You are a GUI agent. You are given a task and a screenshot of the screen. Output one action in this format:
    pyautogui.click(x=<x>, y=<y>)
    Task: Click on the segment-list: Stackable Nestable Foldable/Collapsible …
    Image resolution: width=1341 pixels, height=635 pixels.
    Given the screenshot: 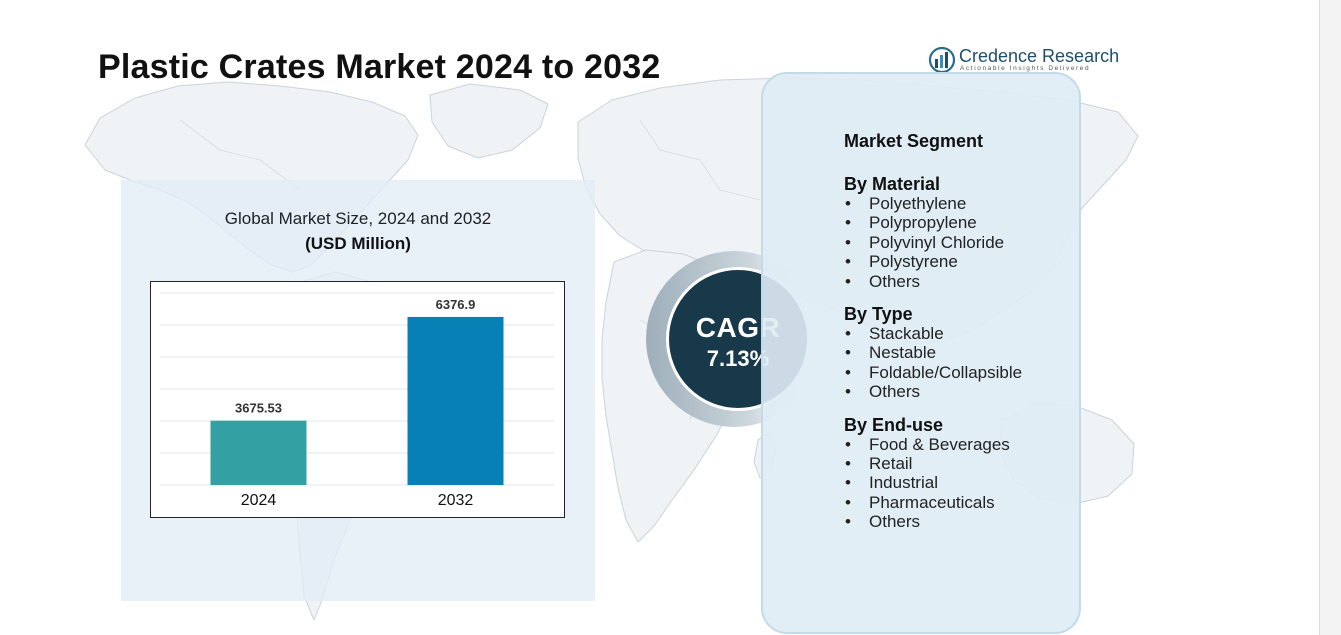 What is the action you would take?
    pyautogui.click(x=961, y=363)
    